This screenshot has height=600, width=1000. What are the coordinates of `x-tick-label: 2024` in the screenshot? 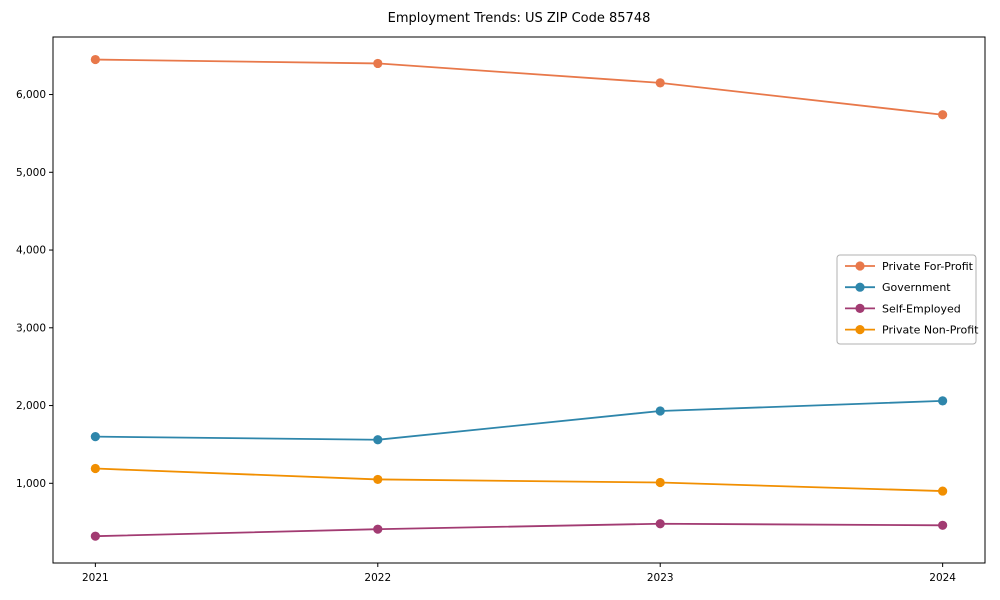 It's located at (942, 578).